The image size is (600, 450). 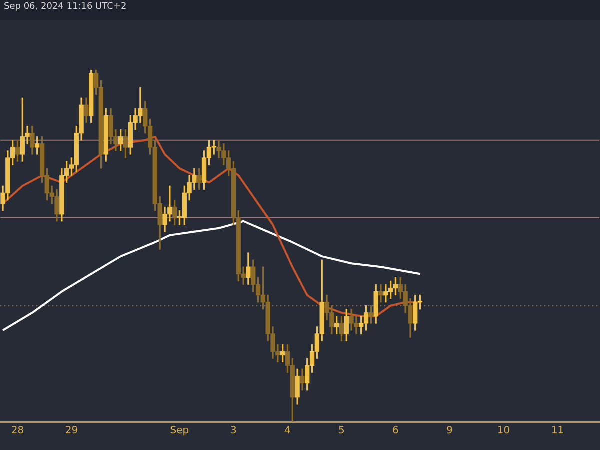 What do you see at coordinates (17, 431) in the screenshot?
I see `x-tick-label: 28` at bounding box center [17, 431].